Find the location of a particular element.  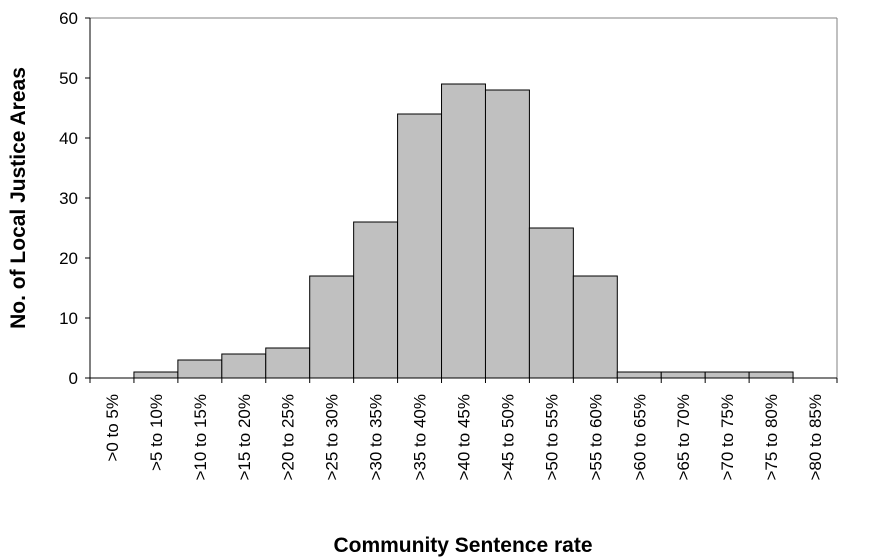

y-tick-label: 20 is located at coordinates (68, 258).